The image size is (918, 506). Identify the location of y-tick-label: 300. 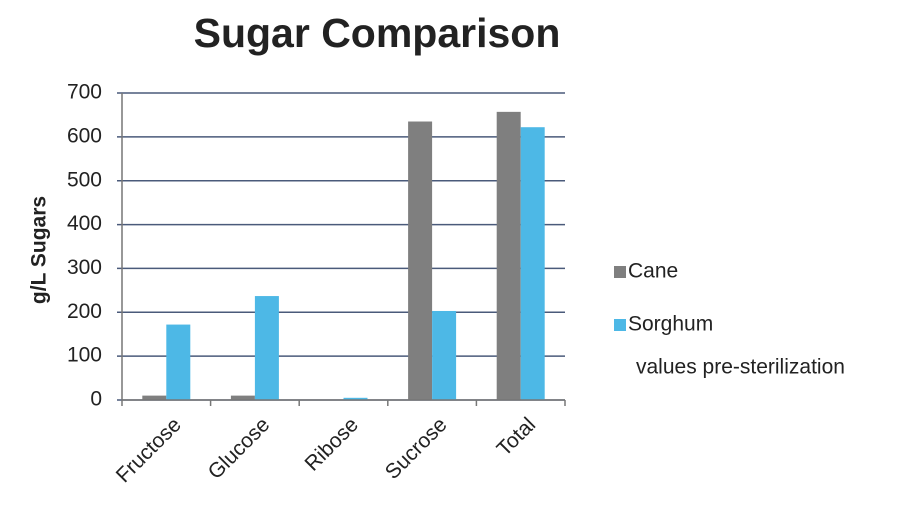
(84, 267).